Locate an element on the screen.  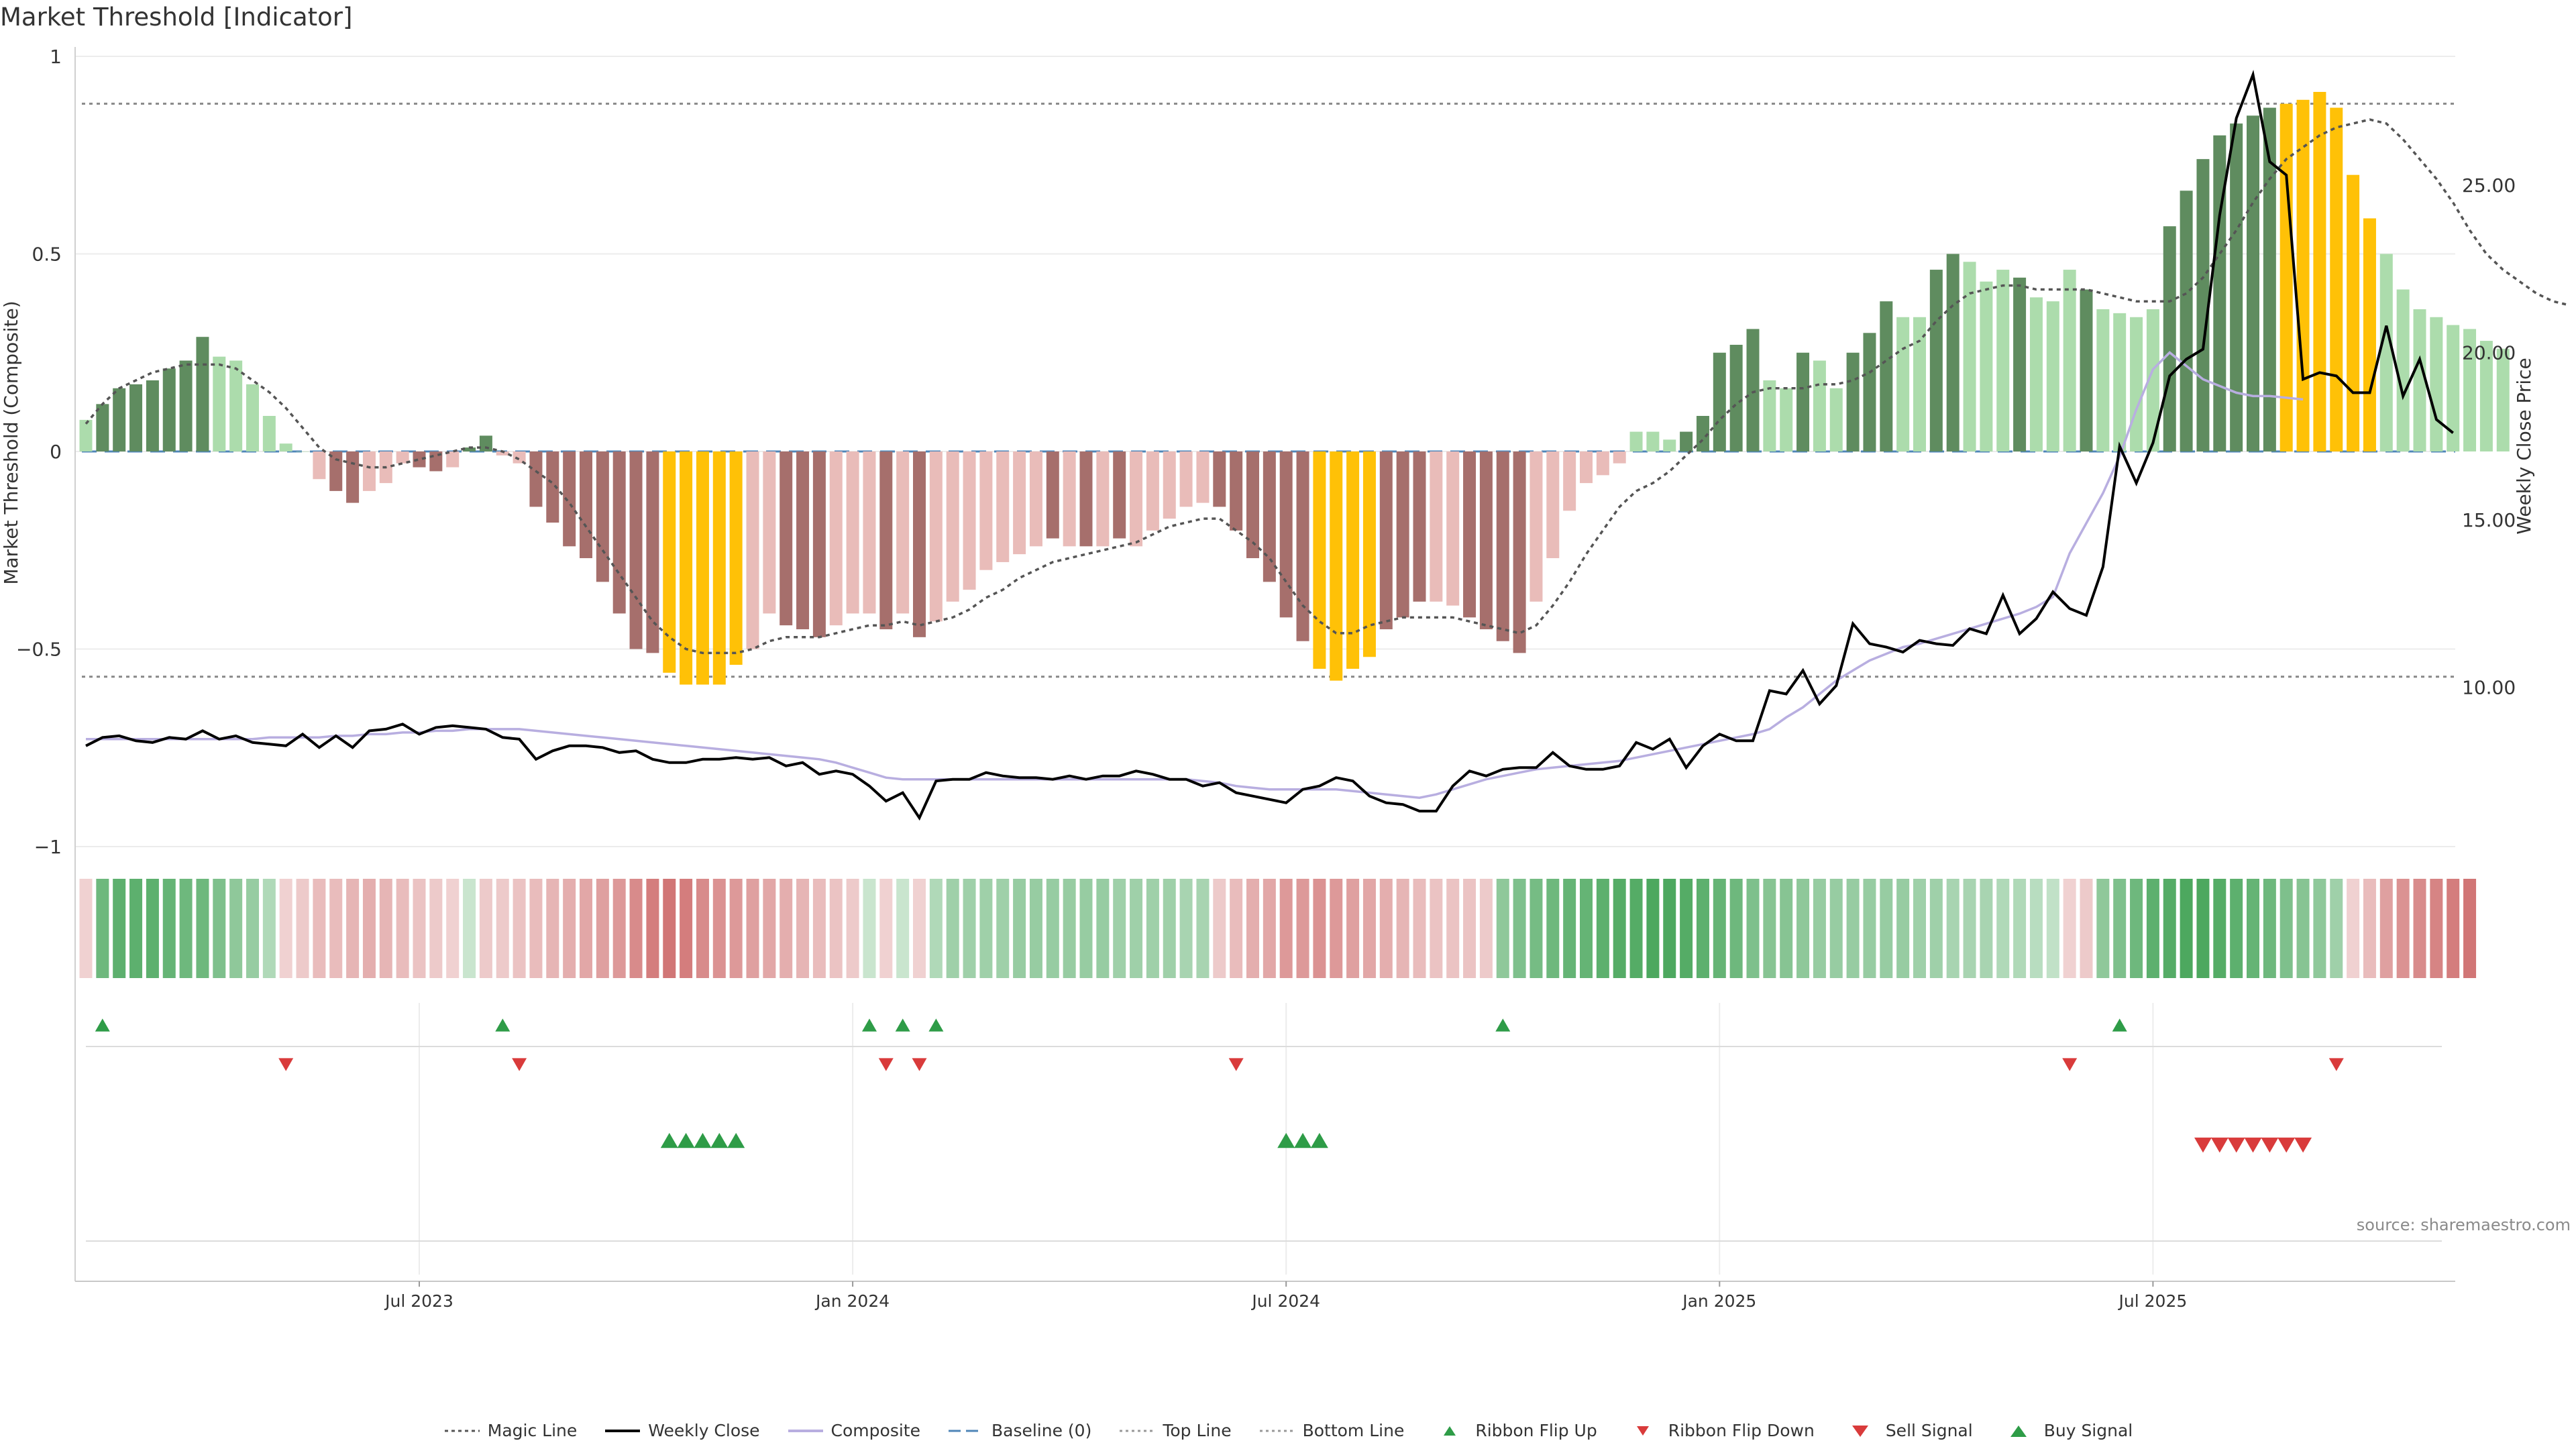
ribbon-flip-up-marker is located at coordinates (503, 1025).